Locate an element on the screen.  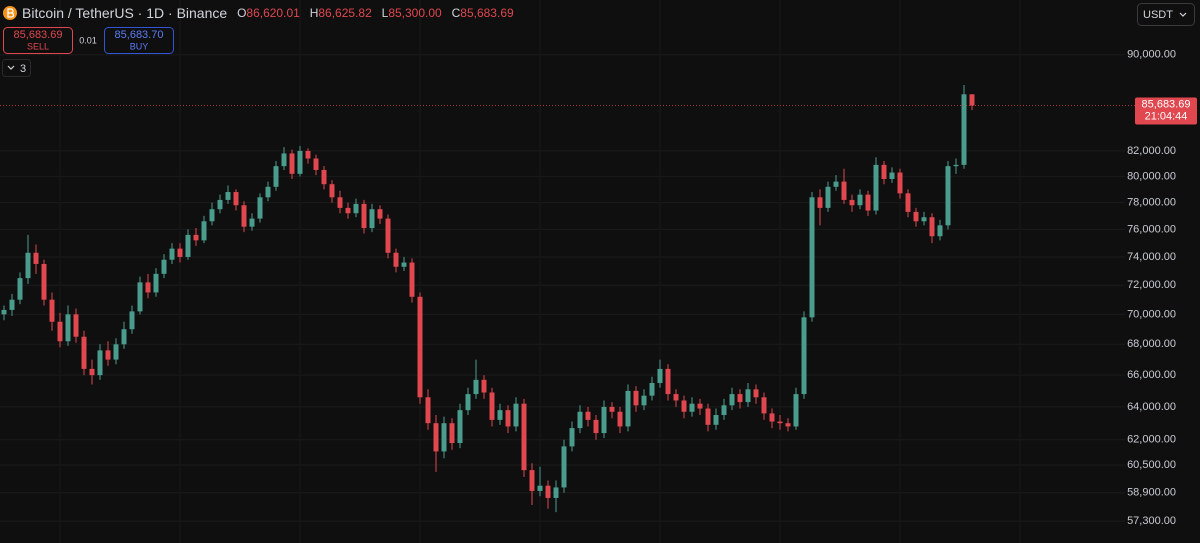
sell-button: 85,683.69 SELL is located at coordinates (38, 40).